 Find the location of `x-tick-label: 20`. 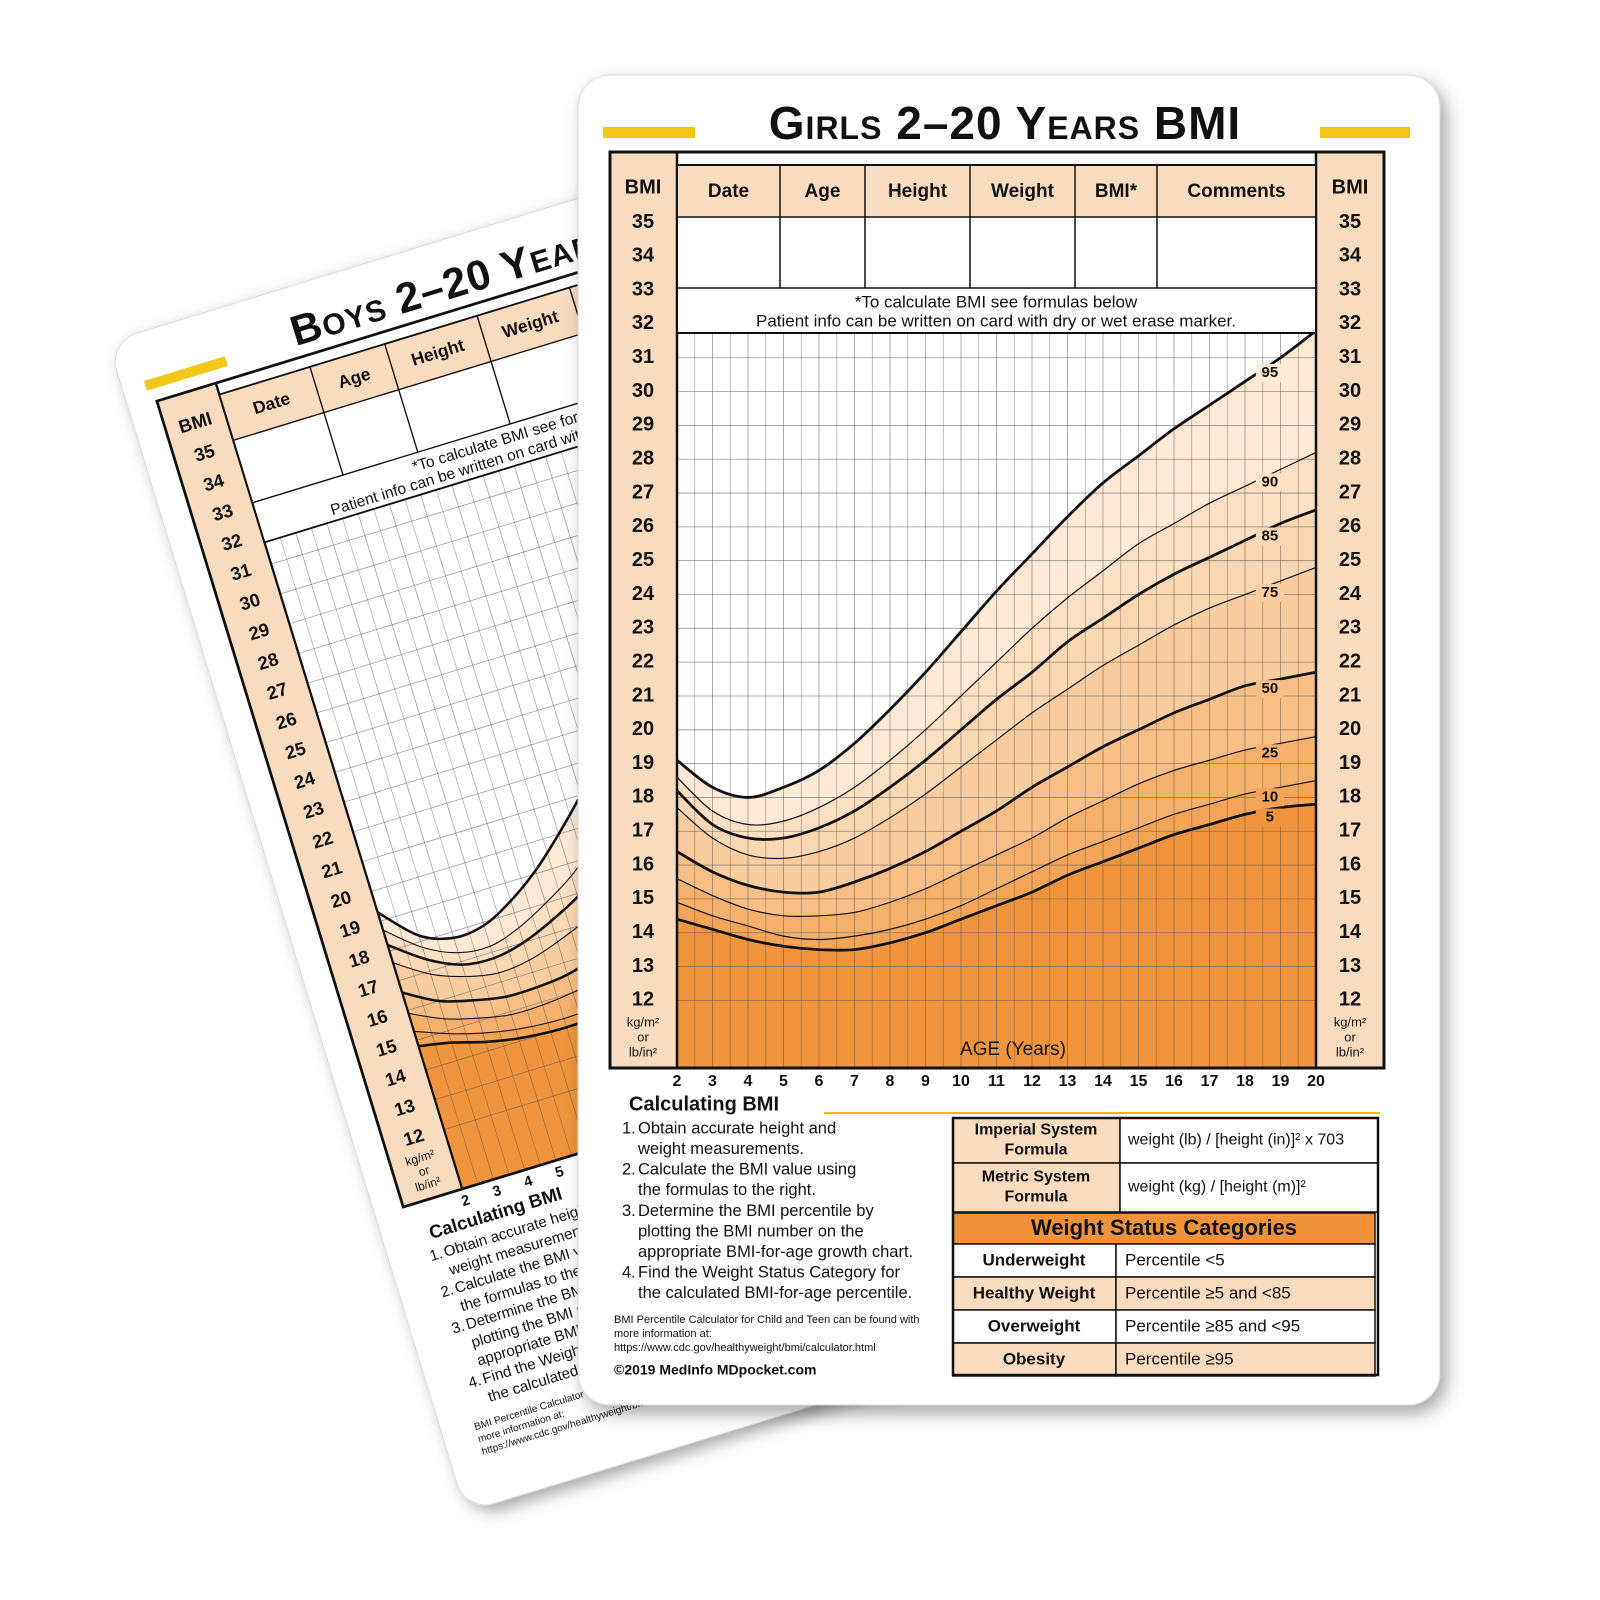

x-tick-label: 20 is located at coordinates (1316, 1081).